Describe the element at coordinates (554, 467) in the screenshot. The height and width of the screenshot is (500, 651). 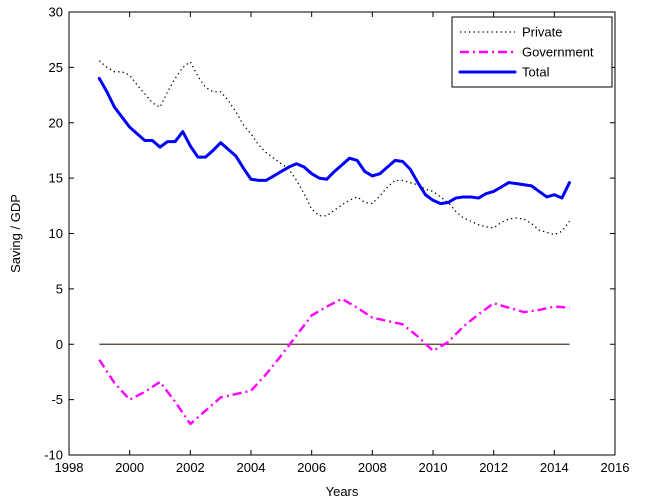
I see `x-tick-label: 2014` at that location.